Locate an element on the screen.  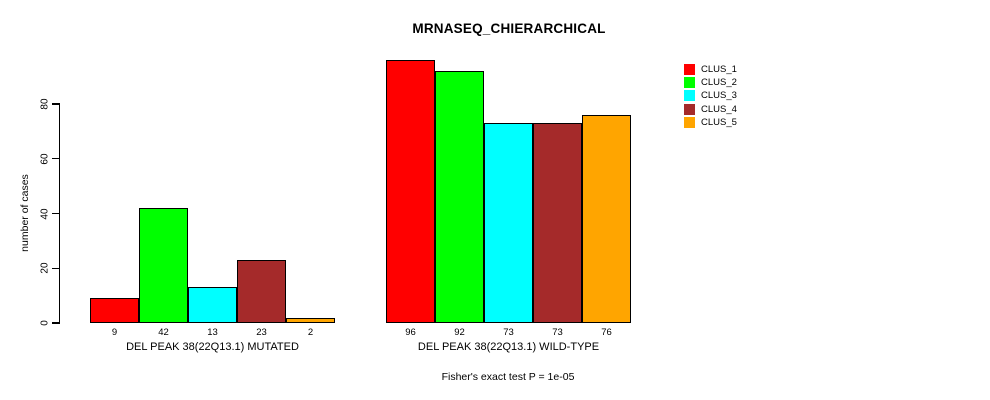
legend-item: CLUS_4 is located at coordinates (710, 109).